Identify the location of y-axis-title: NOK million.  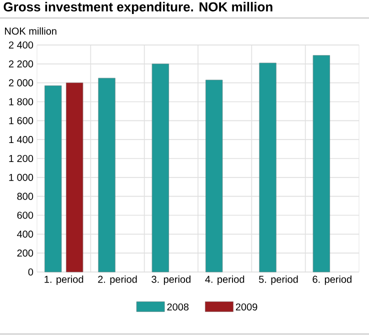
(30, 31).